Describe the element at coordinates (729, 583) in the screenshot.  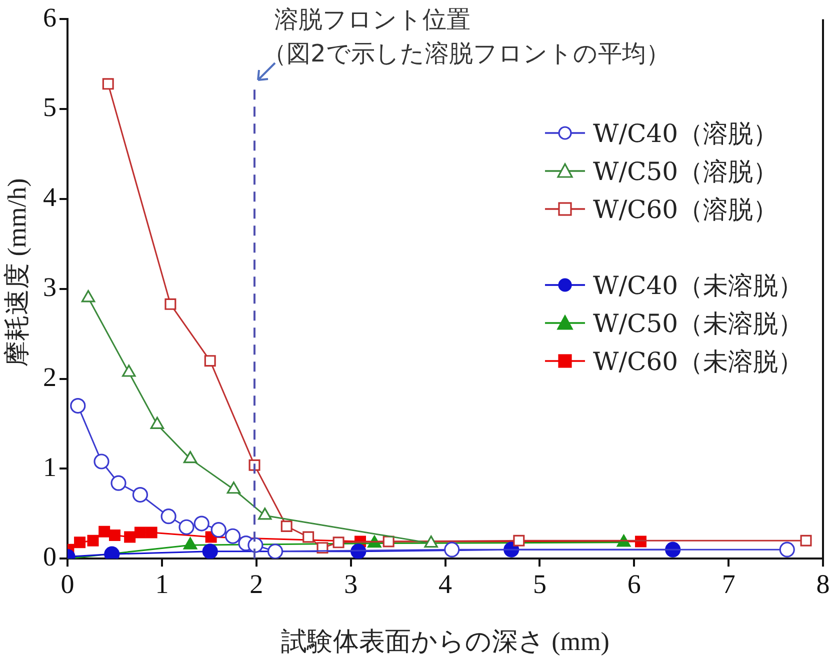
I see `x-tick-label: 7` at that location.